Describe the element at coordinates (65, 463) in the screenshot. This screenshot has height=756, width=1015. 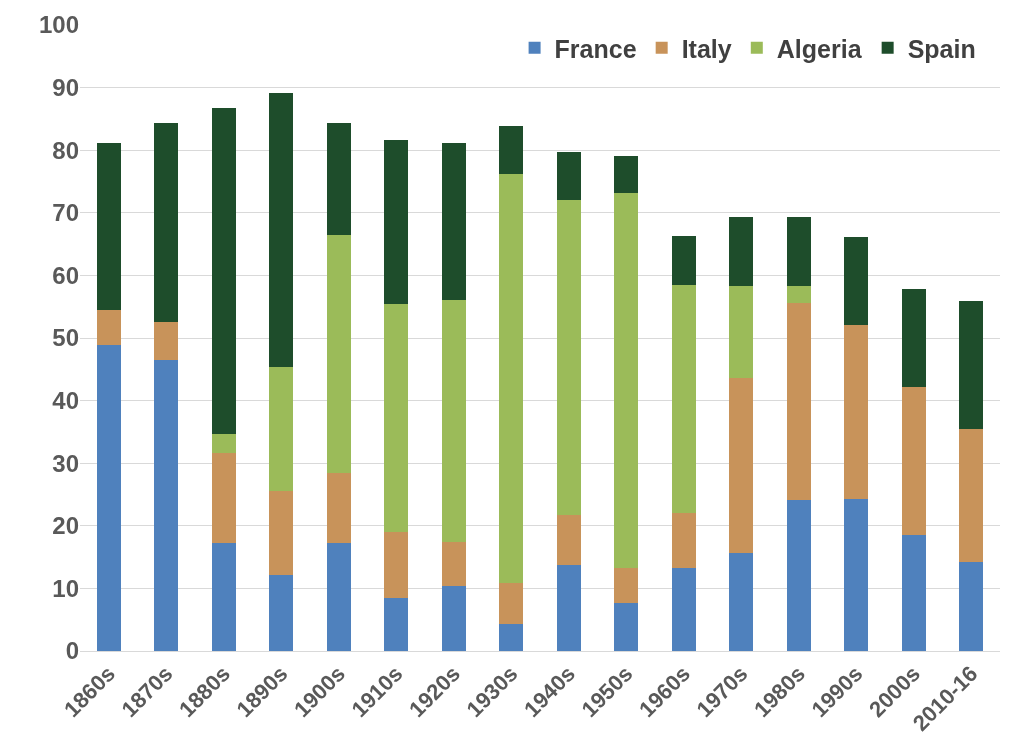
I see `y-tick-label: 30` at that location.